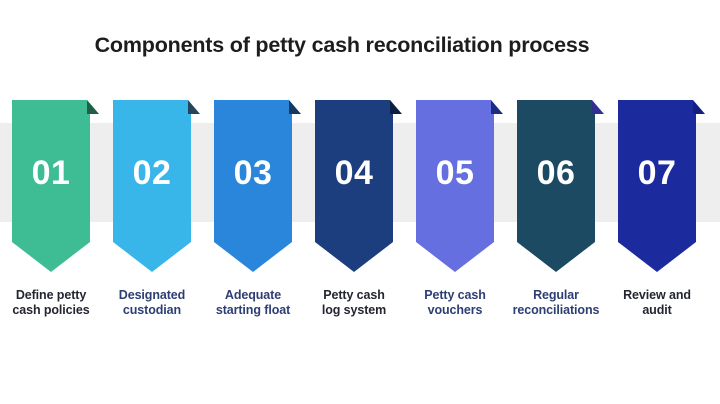 The height and width of the screenshot is (404, 720). I want to click on ribbon-step-6: 06 Regular reconciliations, so click(561, 215).